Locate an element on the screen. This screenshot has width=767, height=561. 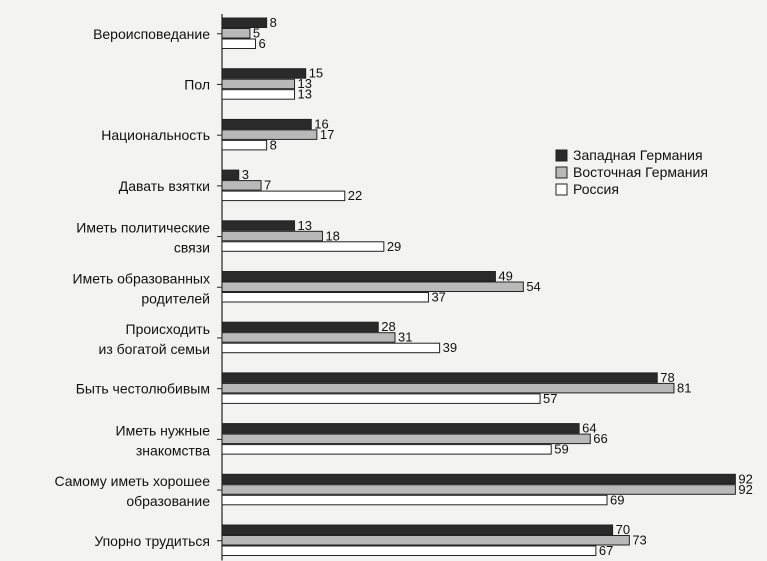
category-label: Иметь образованных родителей is located at coordinates (141, 288).